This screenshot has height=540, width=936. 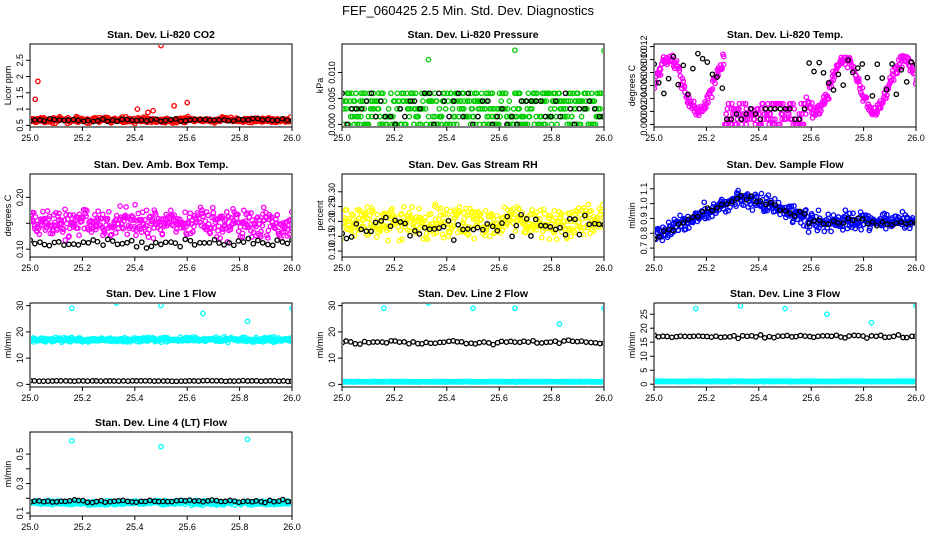 What do you see at coordinates (8, 474) in the screenshot?
I see `y-axis-label: ml/min` at bounding box center [8, 474].